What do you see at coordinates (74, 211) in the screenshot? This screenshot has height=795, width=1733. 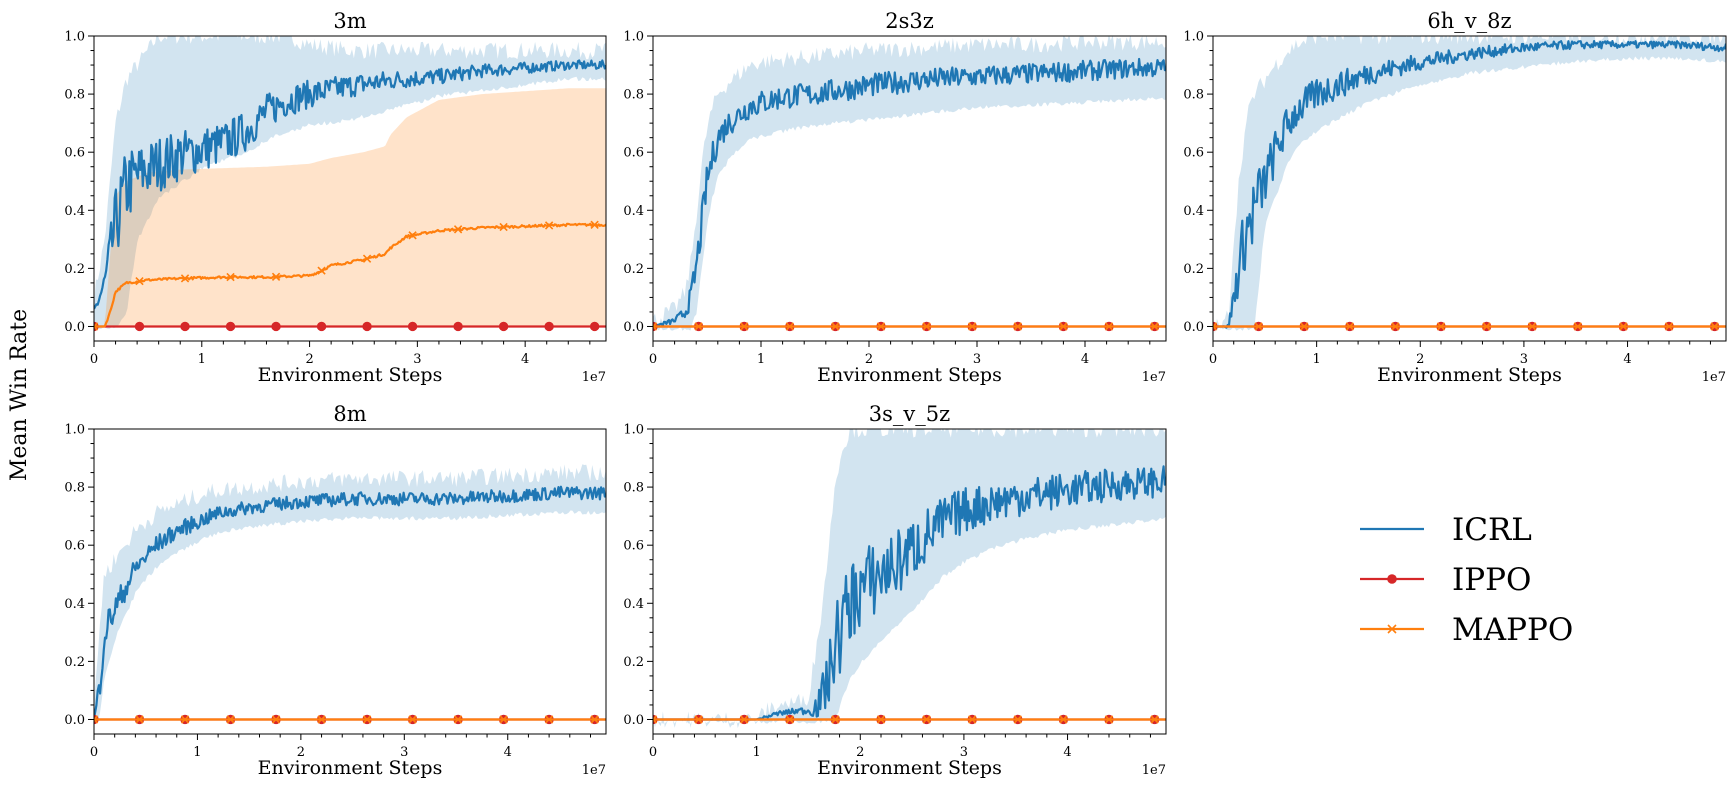 I see `ytick-label-3m: 0.4` at bounding box center [74, 211].